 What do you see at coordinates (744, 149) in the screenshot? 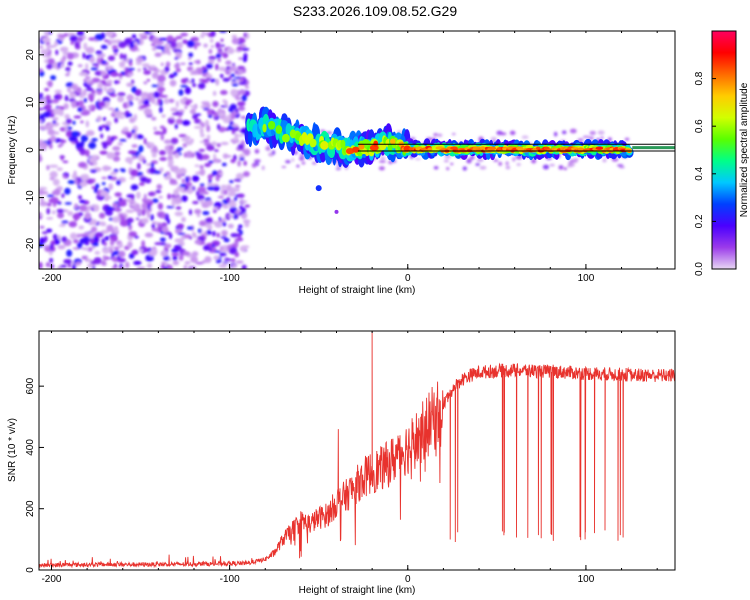
I see `colorbar-label: Normalized spectral amplitude` at bounding box center [744, 149].